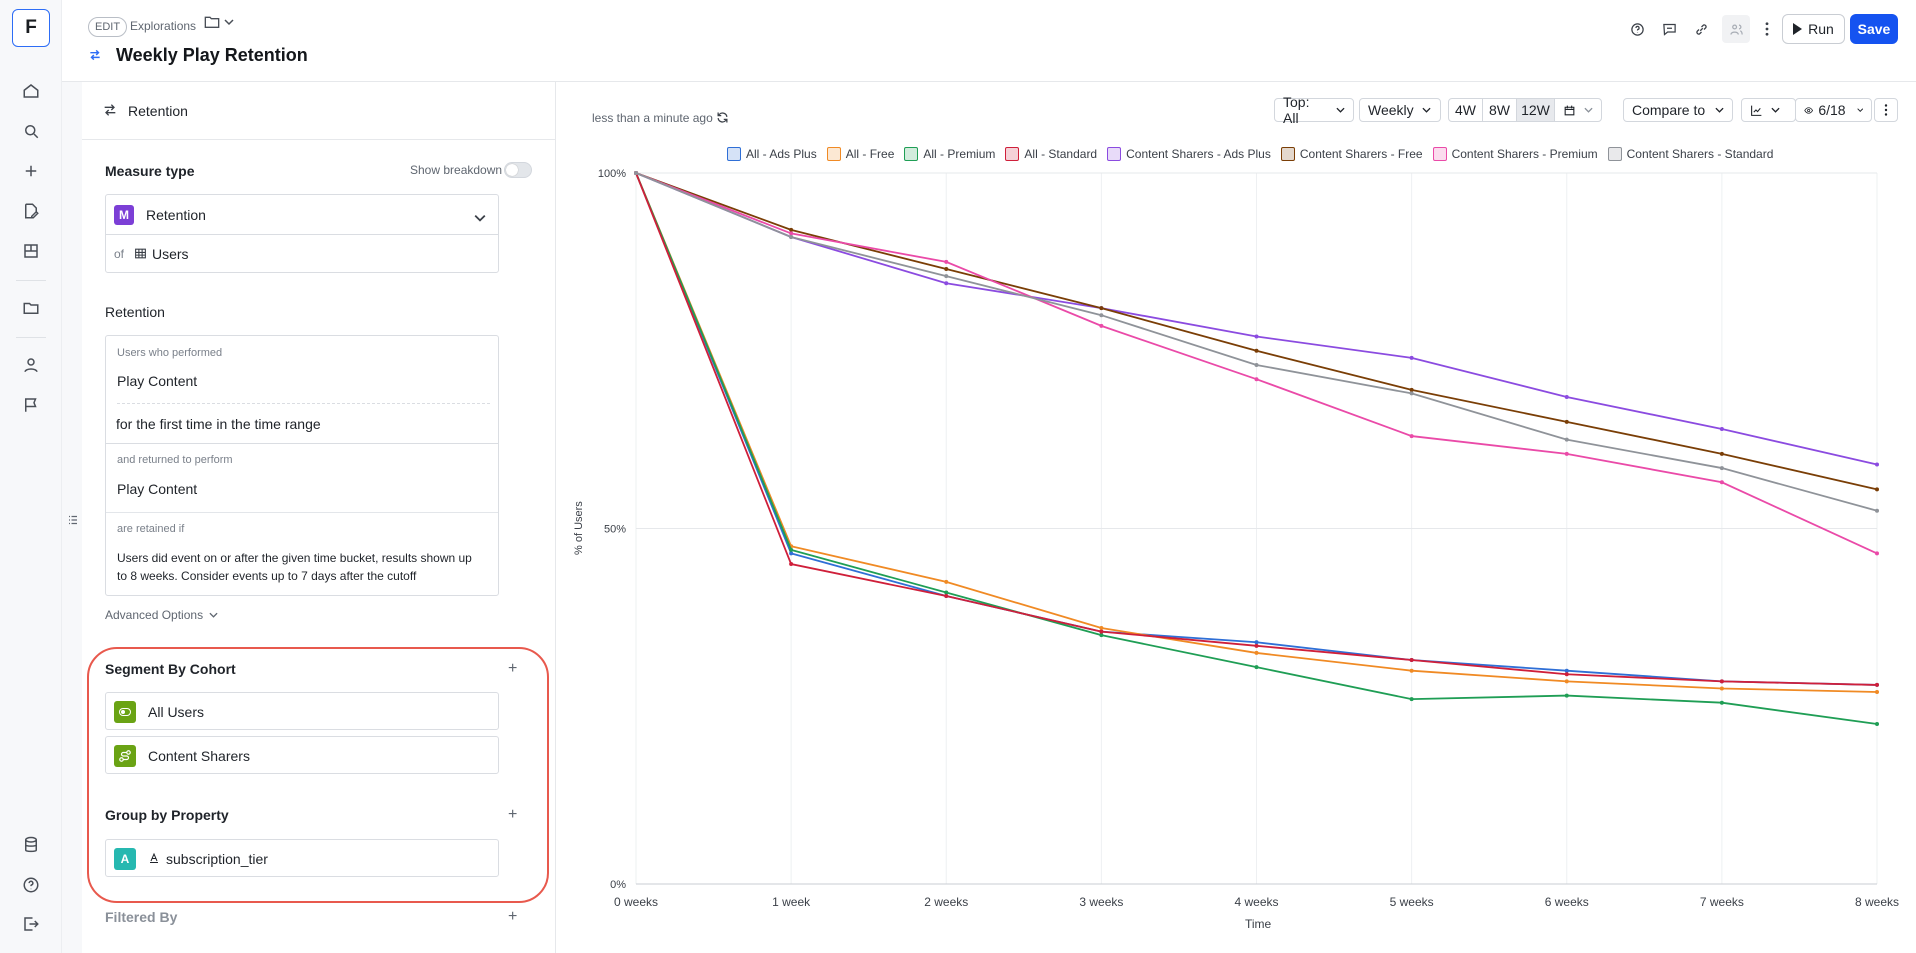  What do you see at coordinates (176, 712) in the screenshot?
I see `cohort-label: All Users` at bounding box center [176, 712].